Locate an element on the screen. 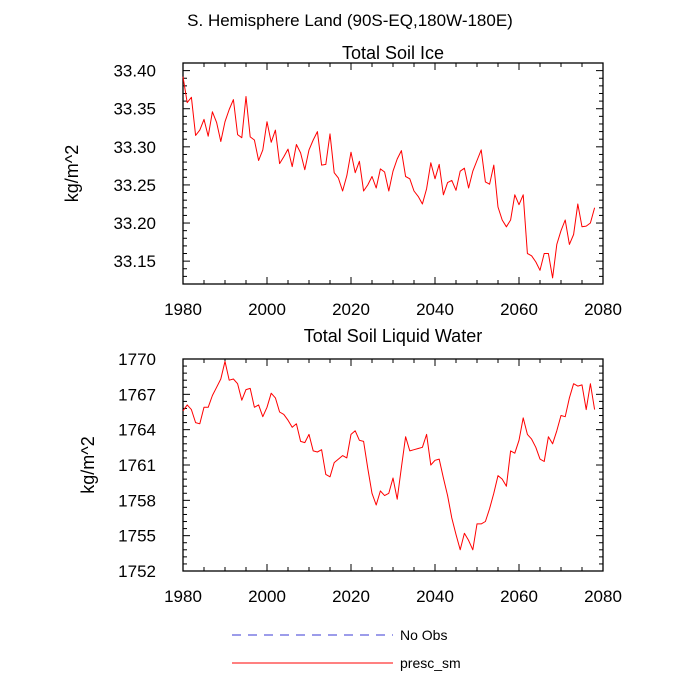  panel-title: Total Soil Ice is located at coordinates (393, 53).